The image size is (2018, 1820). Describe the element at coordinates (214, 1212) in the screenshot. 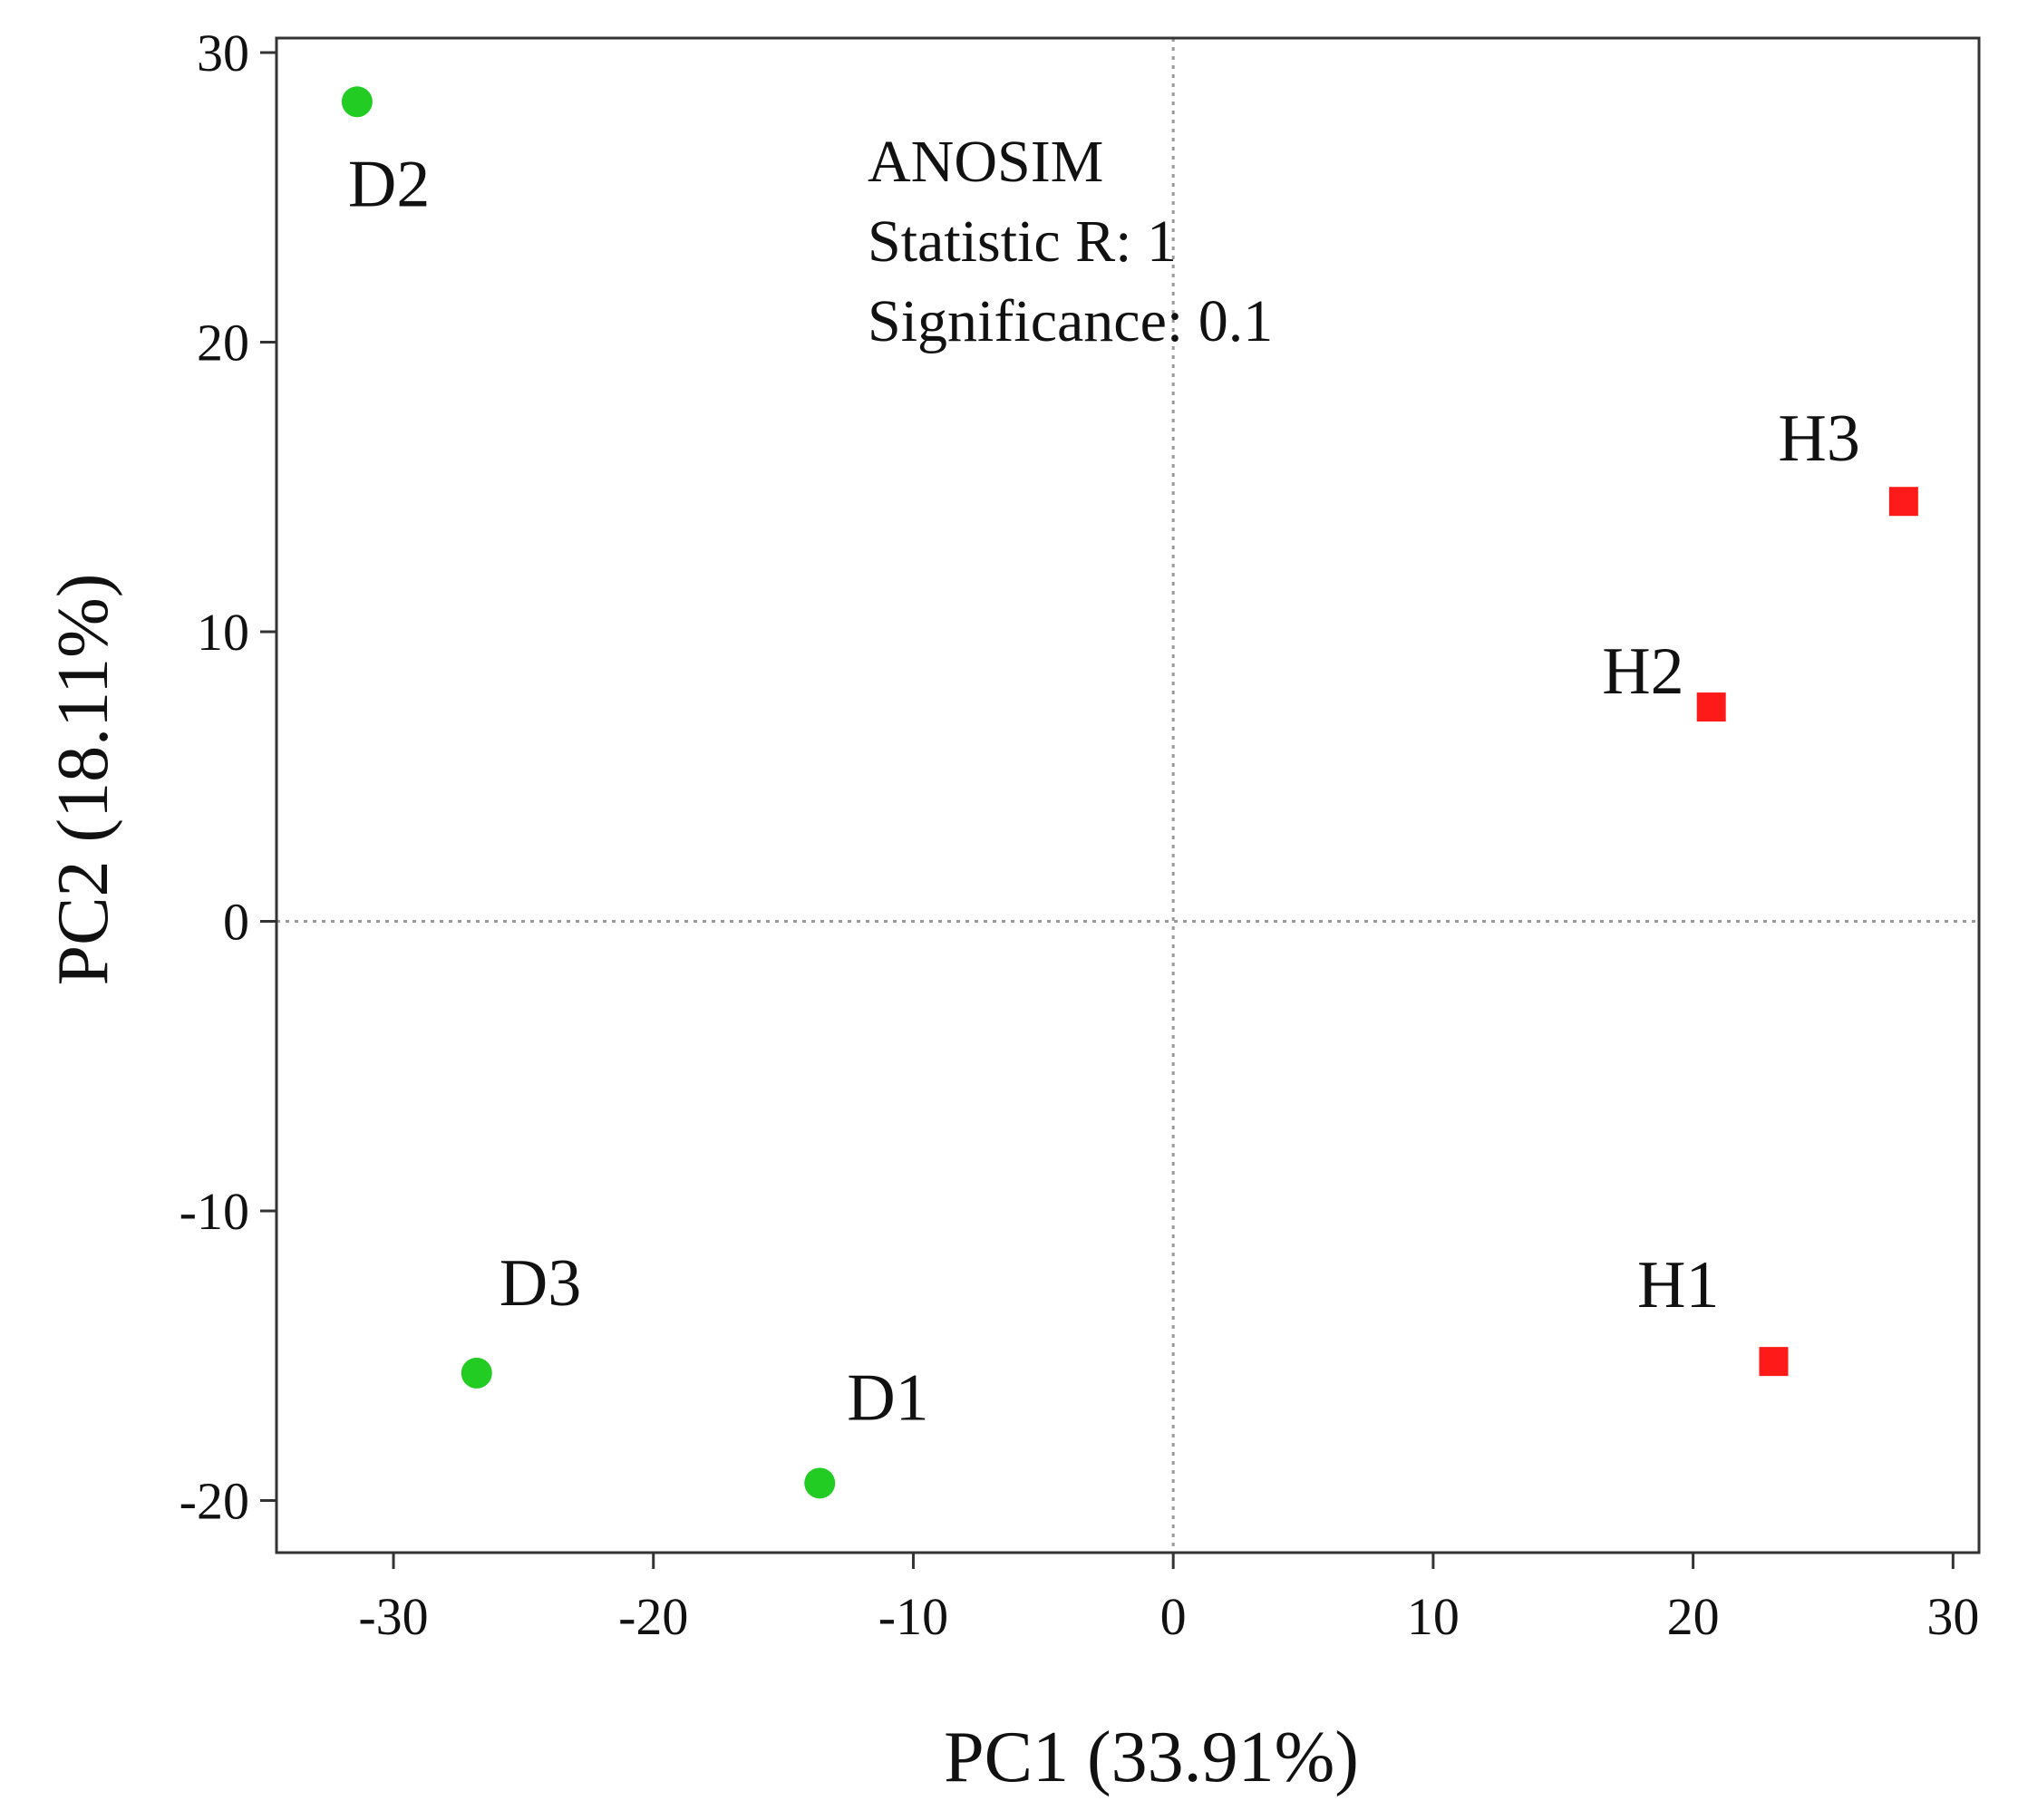

I see `y-tick-label: -10` at that location.